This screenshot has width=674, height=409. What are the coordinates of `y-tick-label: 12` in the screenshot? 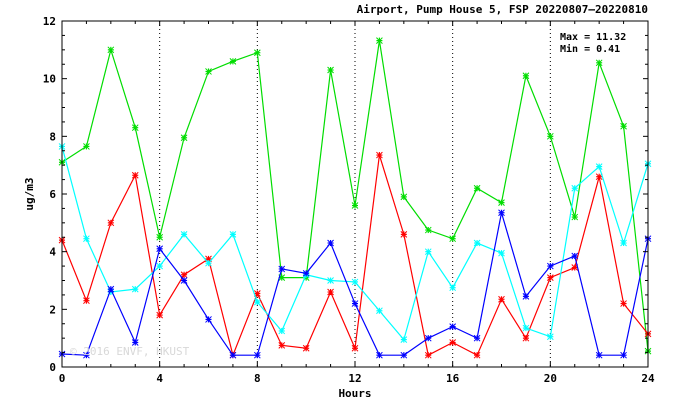 It's located at (49, 21).